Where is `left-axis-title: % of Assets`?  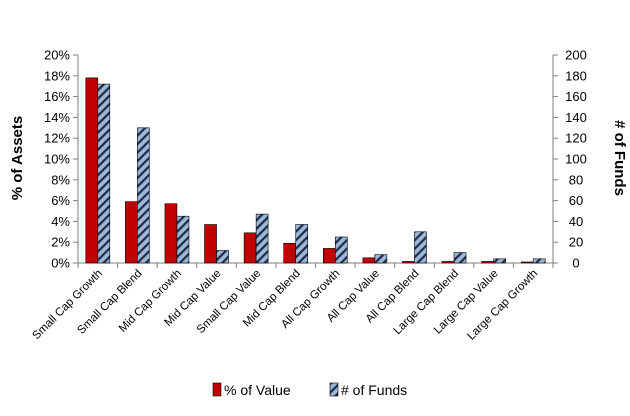
left-axis-title: % of Assets is located at coordinates (17, 158).